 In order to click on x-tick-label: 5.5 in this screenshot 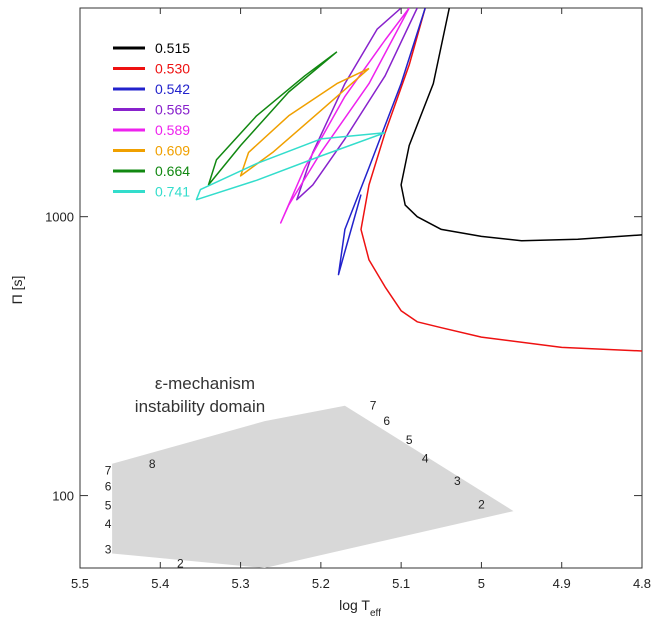, I will do `click(80, 583)`.